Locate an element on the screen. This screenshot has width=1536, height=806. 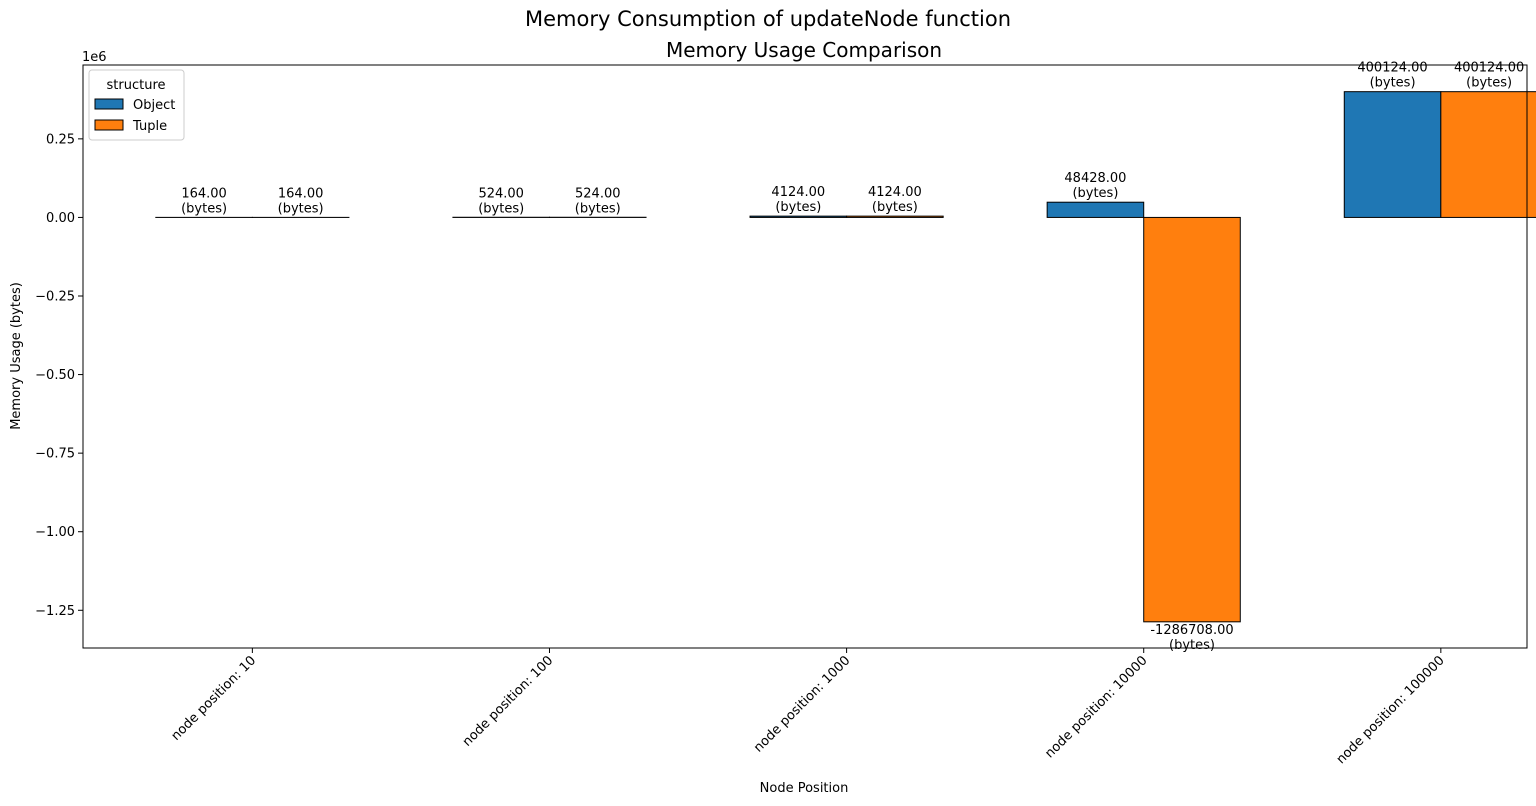
y-tick-label: 0.25 is located at coordinates (60, 139).